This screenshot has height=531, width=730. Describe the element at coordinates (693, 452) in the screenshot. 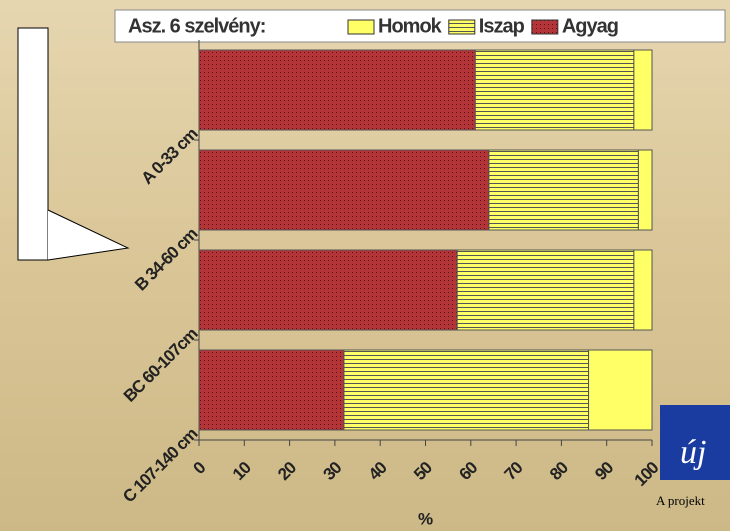

I see `logo-text: új` at that location.